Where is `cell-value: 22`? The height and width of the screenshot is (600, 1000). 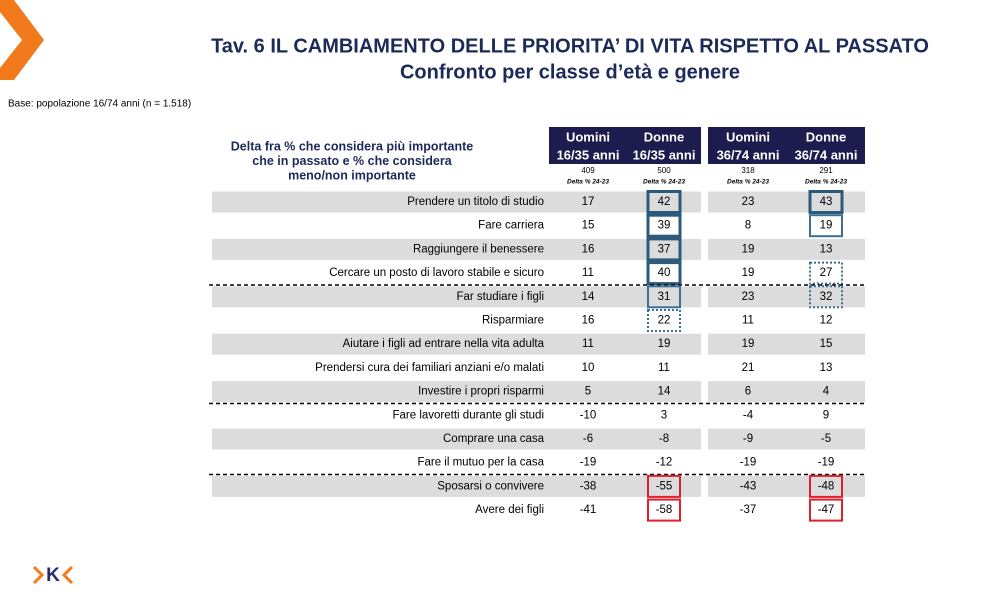
cell-value: 22 is located at coordinates (664, 321).